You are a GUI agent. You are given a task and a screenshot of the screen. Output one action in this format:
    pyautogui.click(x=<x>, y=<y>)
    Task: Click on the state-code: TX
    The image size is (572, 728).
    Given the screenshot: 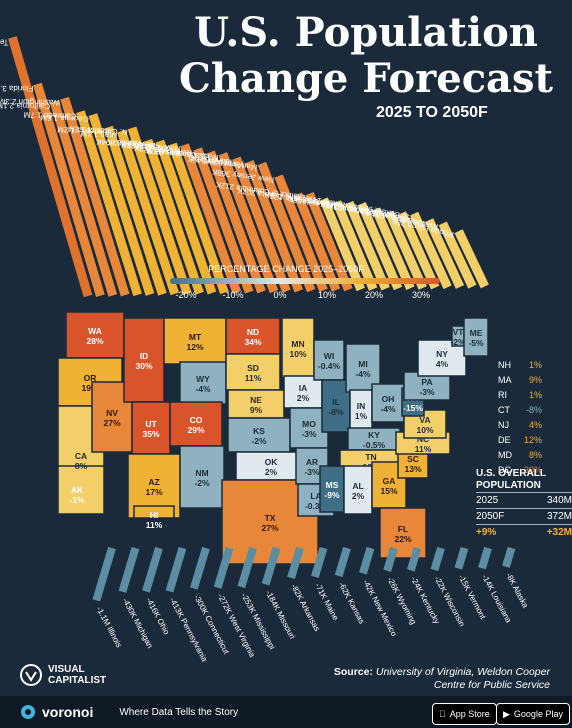 What is the action you would take?
    pyautogui.click(x=270, y=518)
    